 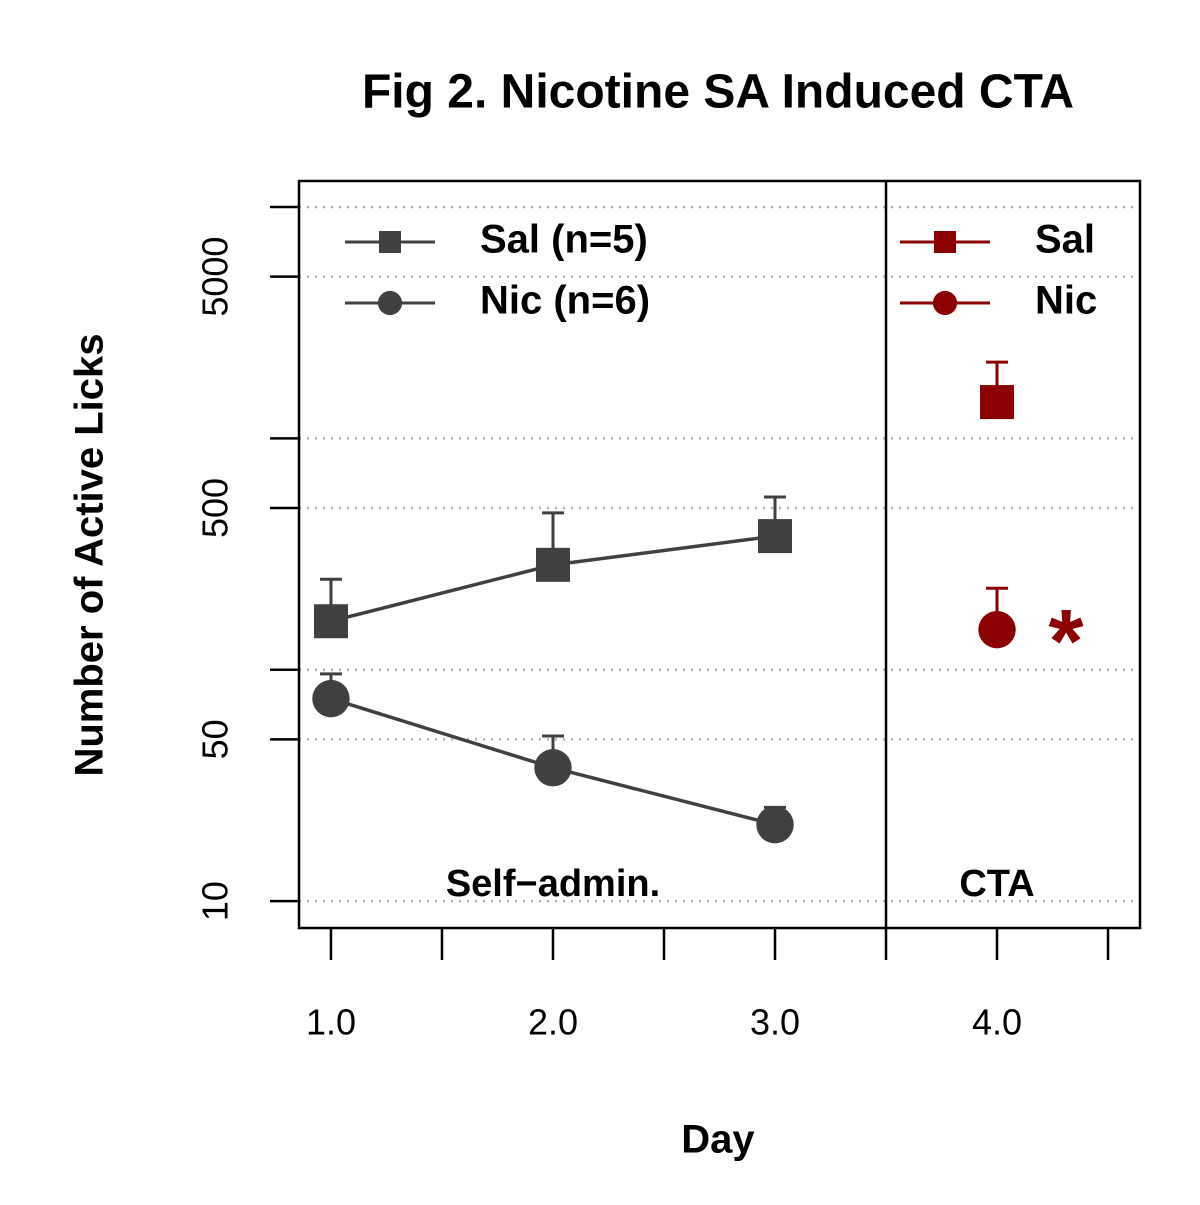 What do you see at coordinates (1066, 301) in the screenshot?
I see `legend-label: Nic` at bounding box center [1066, 301].